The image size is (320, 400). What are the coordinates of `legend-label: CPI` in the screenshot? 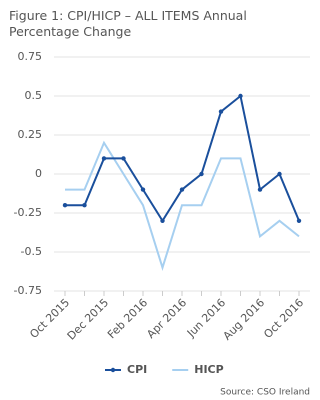 It's located at (137, 369).